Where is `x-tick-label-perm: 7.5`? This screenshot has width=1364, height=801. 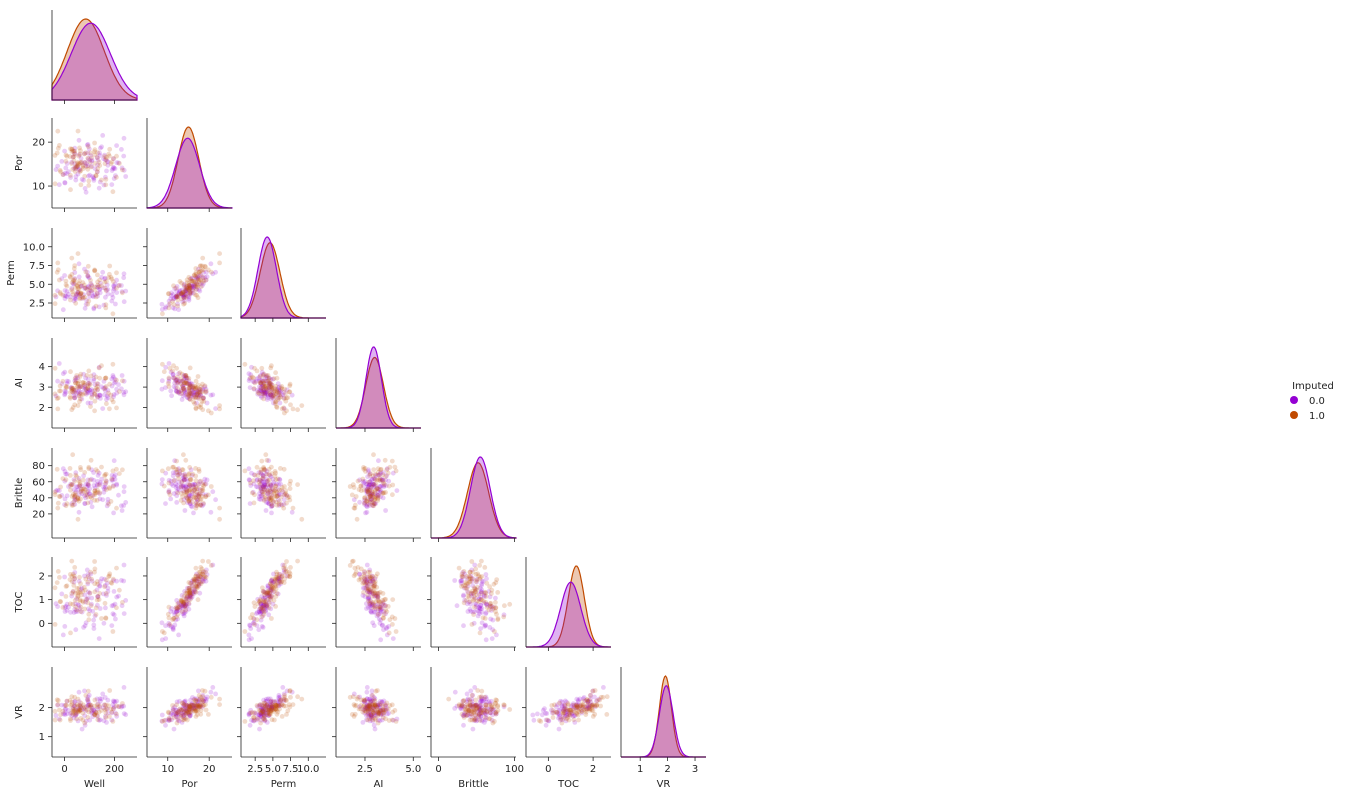
x-tick-label-perm: 7.5 is located at coordinates (291, 769).